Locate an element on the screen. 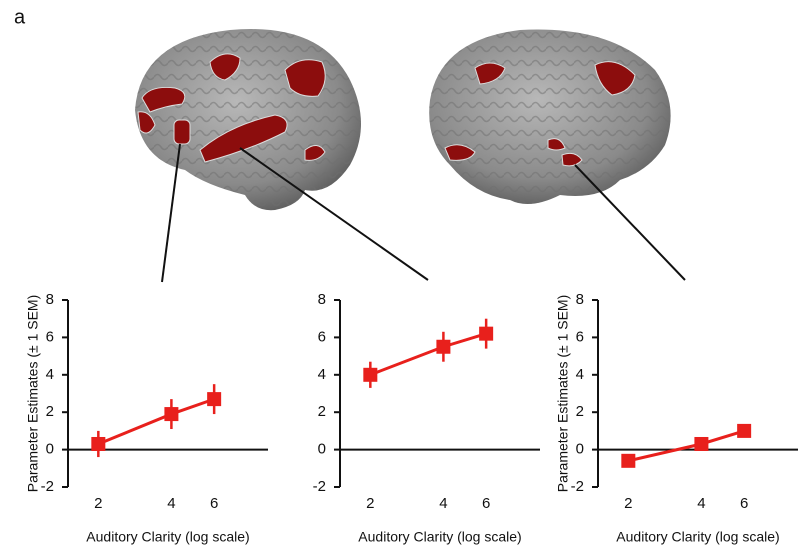  brain-right is located at coordinates (550, 116).